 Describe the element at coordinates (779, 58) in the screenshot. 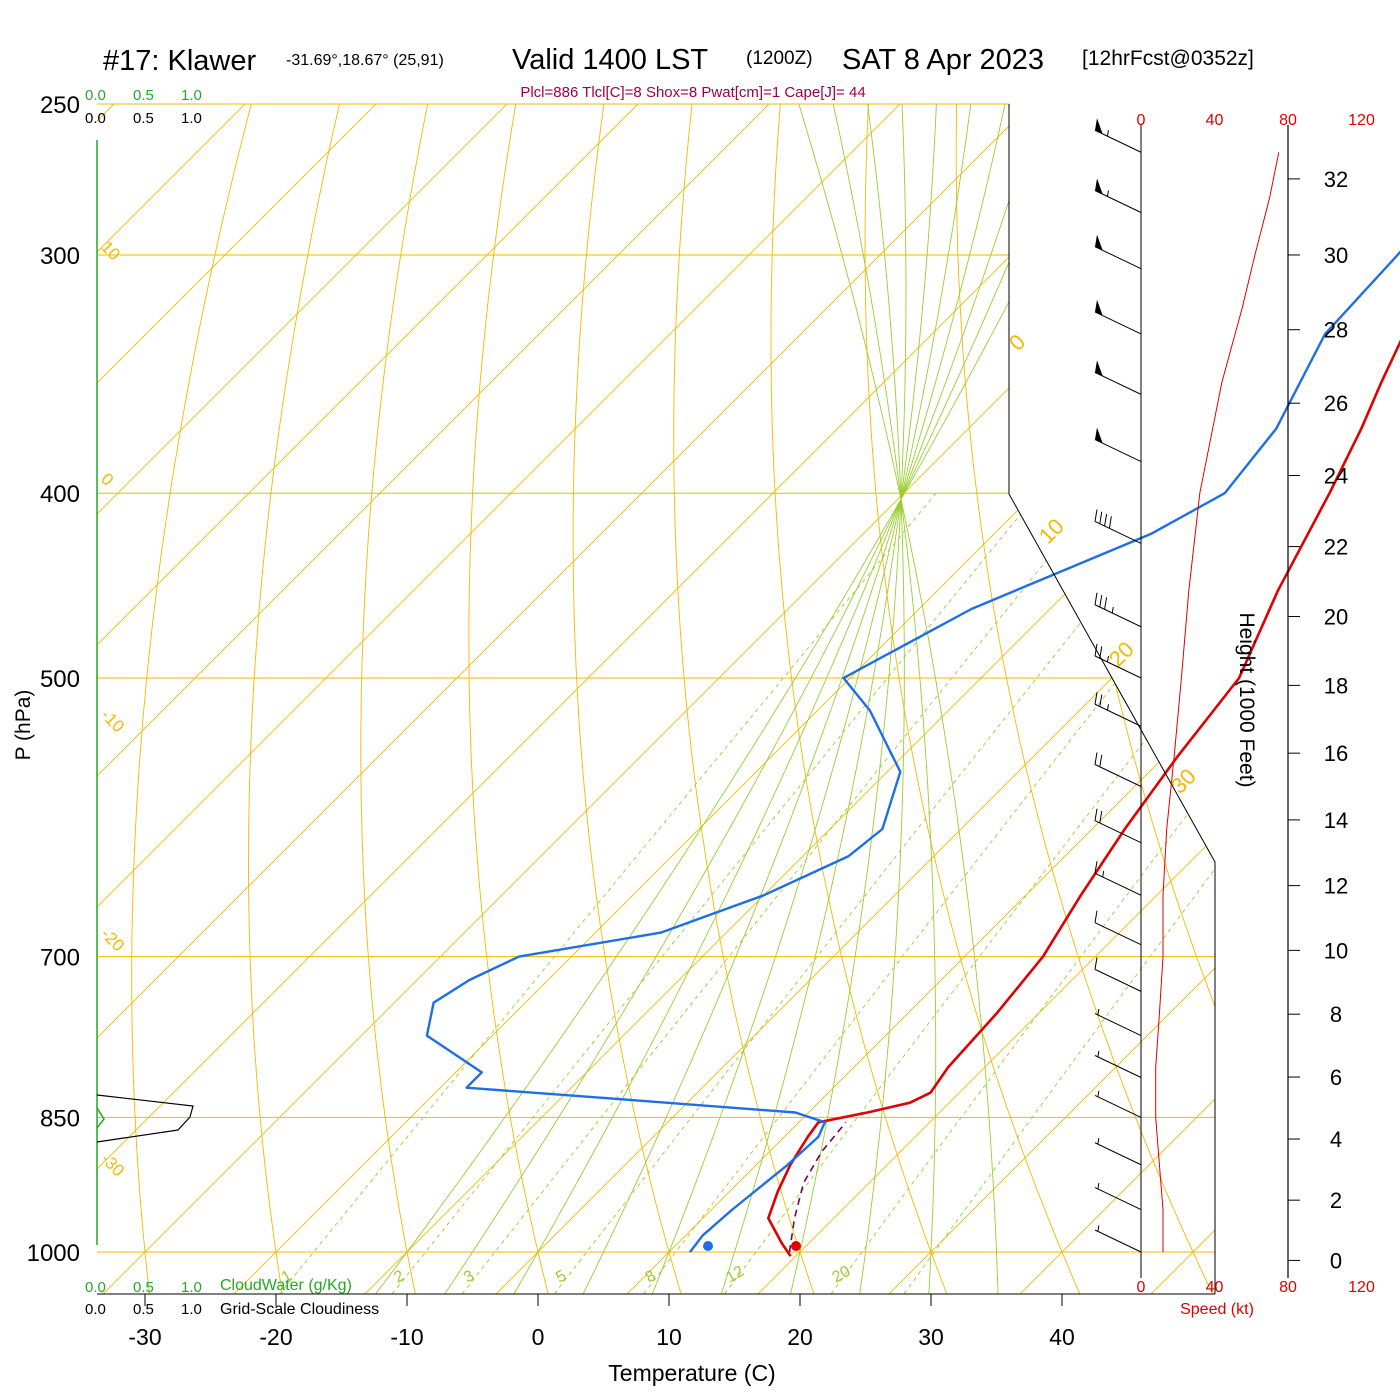

I see `title-zulu: (1200Z)` at that location.